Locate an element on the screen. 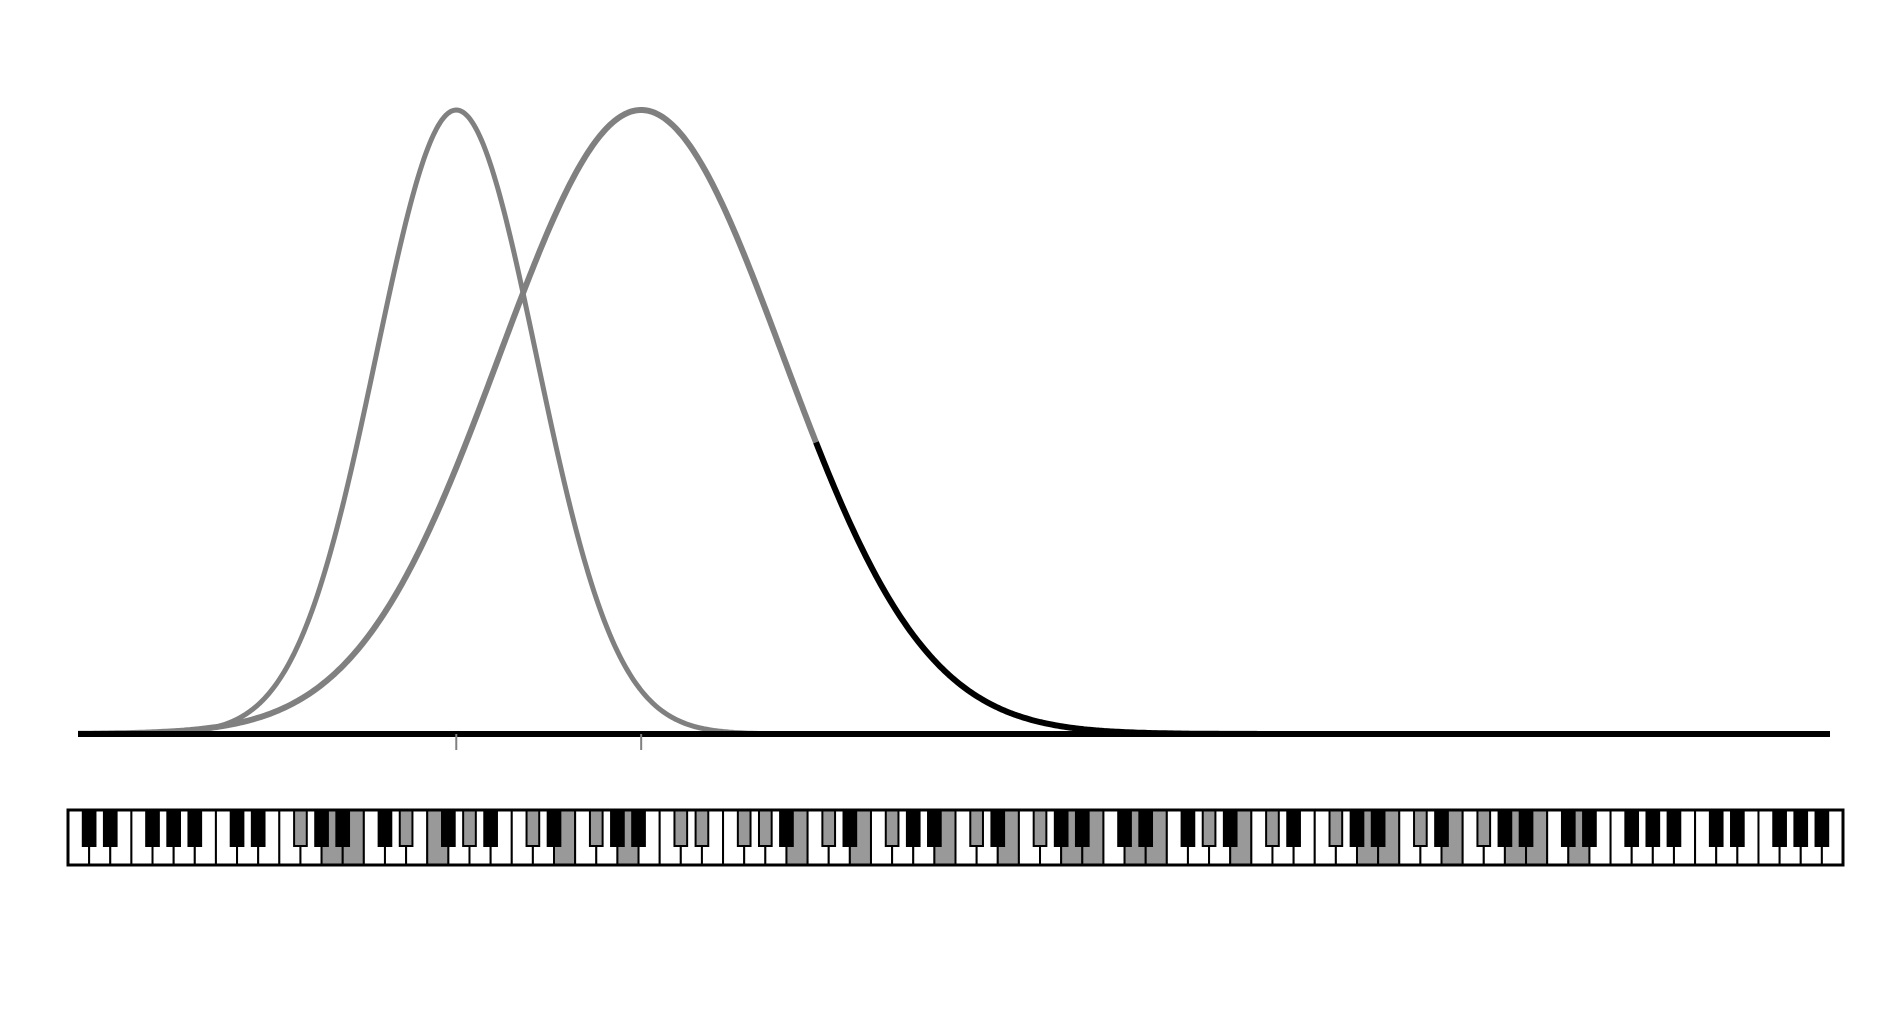 Image resolution: width=1900 pixels, height=1012 pixels. axis-layer is located at coordinates (954, 740).